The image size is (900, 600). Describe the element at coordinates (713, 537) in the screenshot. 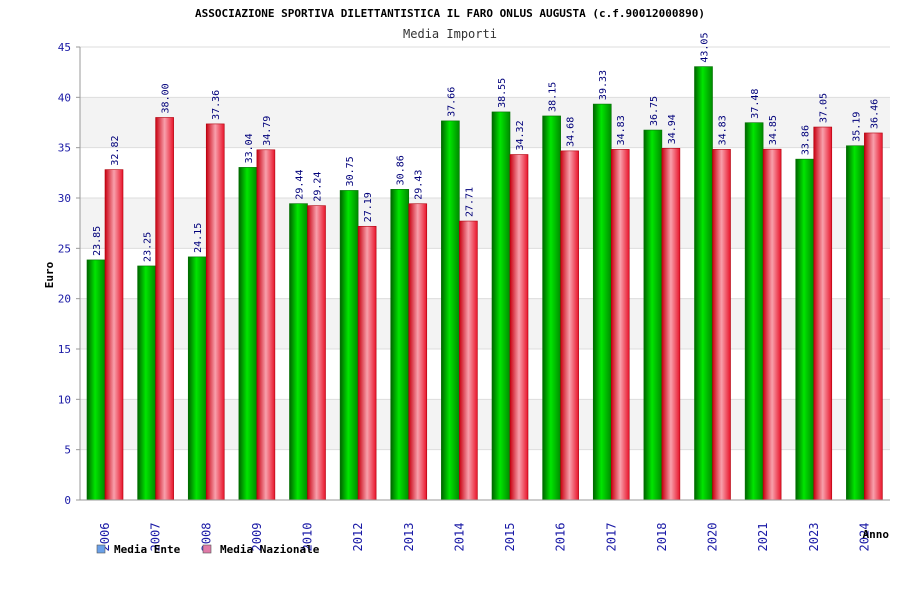

I see `x-tick-label-2020: 2020` at that location.